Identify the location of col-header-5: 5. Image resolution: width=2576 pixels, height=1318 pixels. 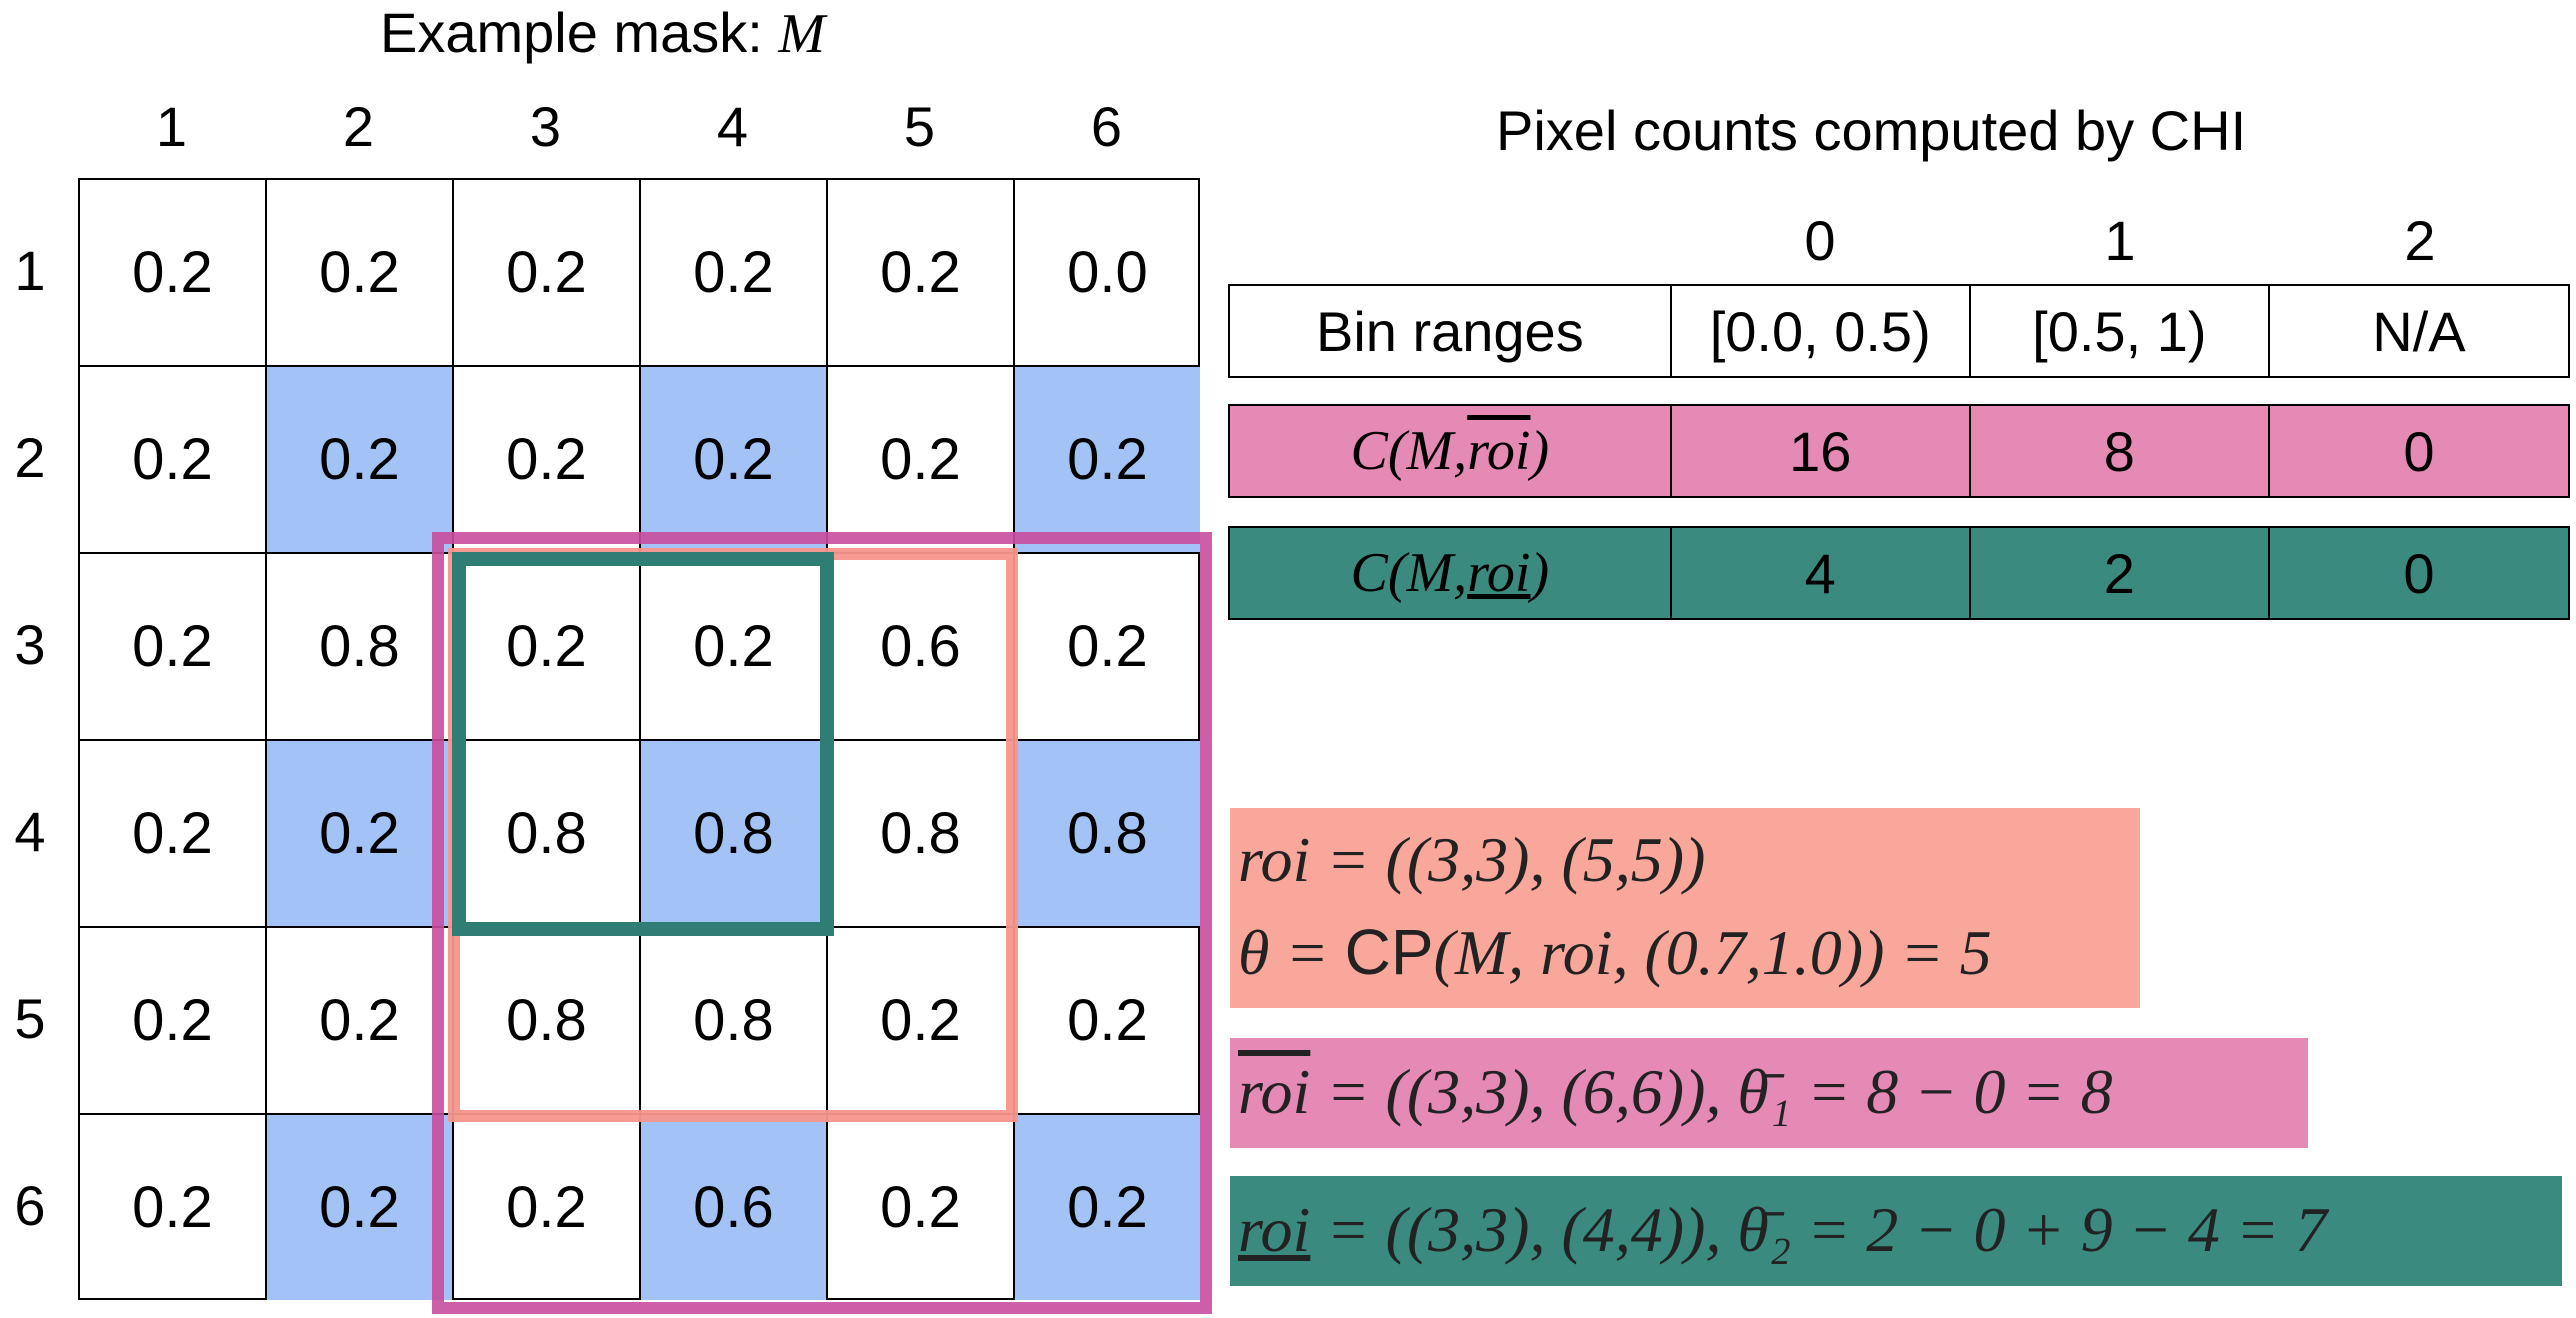
(919, 126).